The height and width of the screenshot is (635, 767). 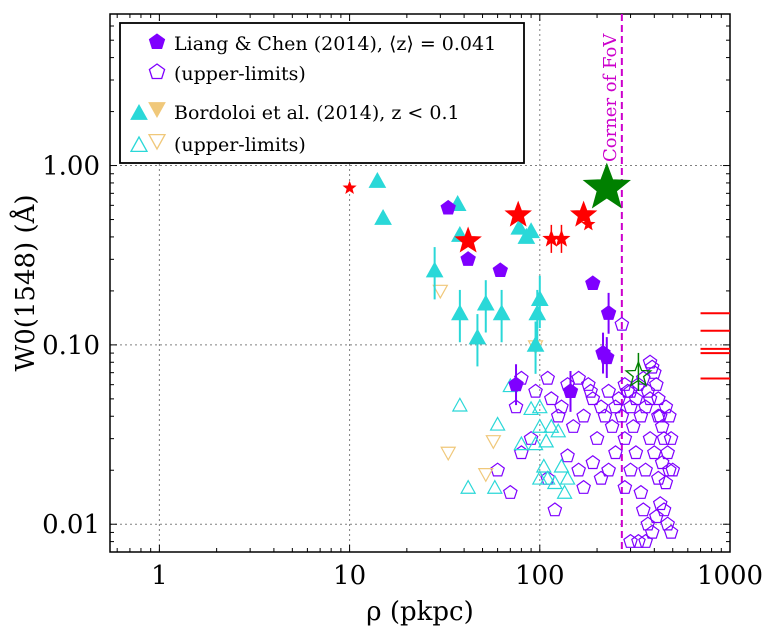 What do you see at coordinates (157, 71) in the screenshot?
I see `legend-marker-pentagon-open` at bounding box center [157, 71].